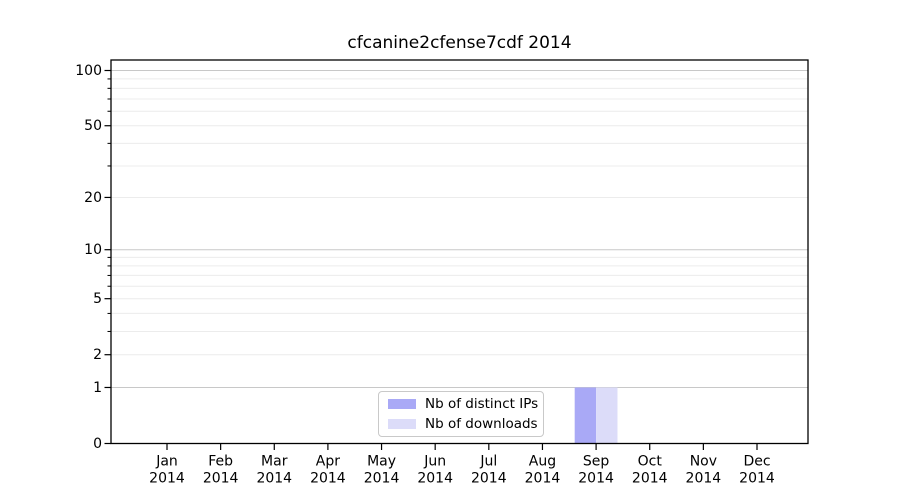  I want to click on x-tick-label-month: Aug, so click(542, 462).